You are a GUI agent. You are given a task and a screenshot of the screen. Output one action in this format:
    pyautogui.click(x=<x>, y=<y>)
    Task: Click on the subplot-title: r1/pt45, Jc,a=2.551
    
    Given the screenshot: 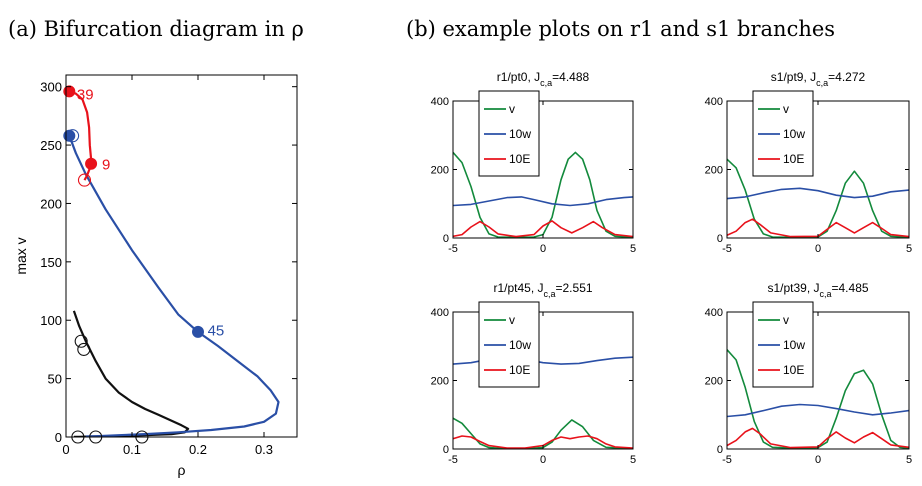 What is the action you would take?
    pyautogui.click(x=542, y=290)
    